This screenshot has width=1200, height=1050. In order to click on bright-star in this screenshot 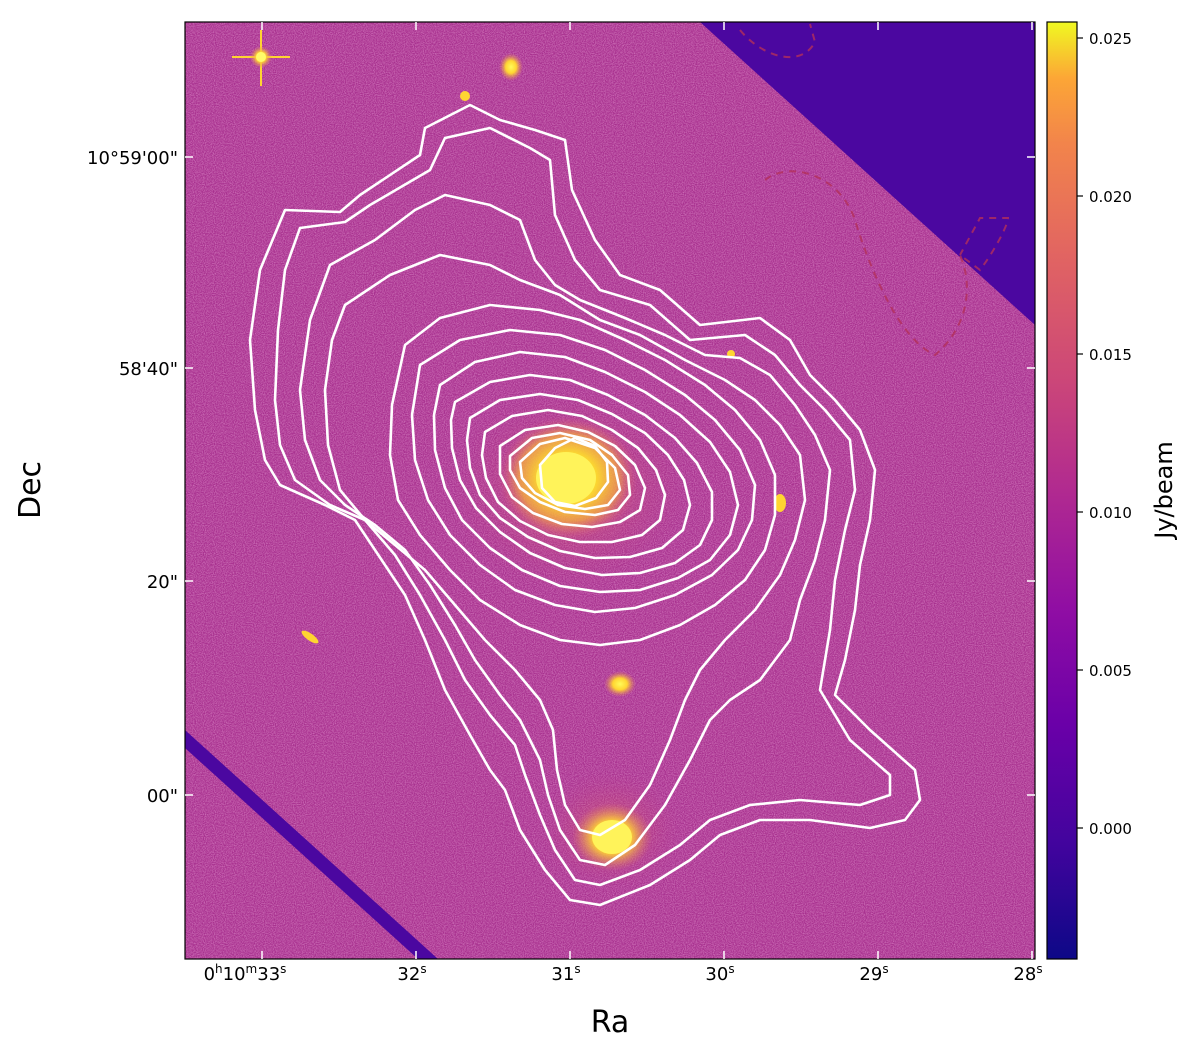, I will do `click(261, 58)`.